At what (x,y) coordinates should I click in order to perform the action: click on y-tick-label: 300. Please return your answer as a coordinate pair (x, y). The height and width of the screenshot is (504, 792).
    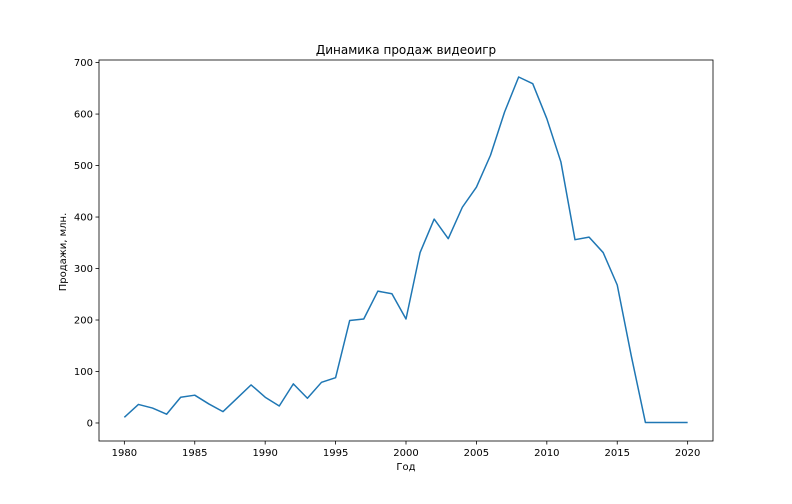
    Looking at the image, I should click on (83, 269).